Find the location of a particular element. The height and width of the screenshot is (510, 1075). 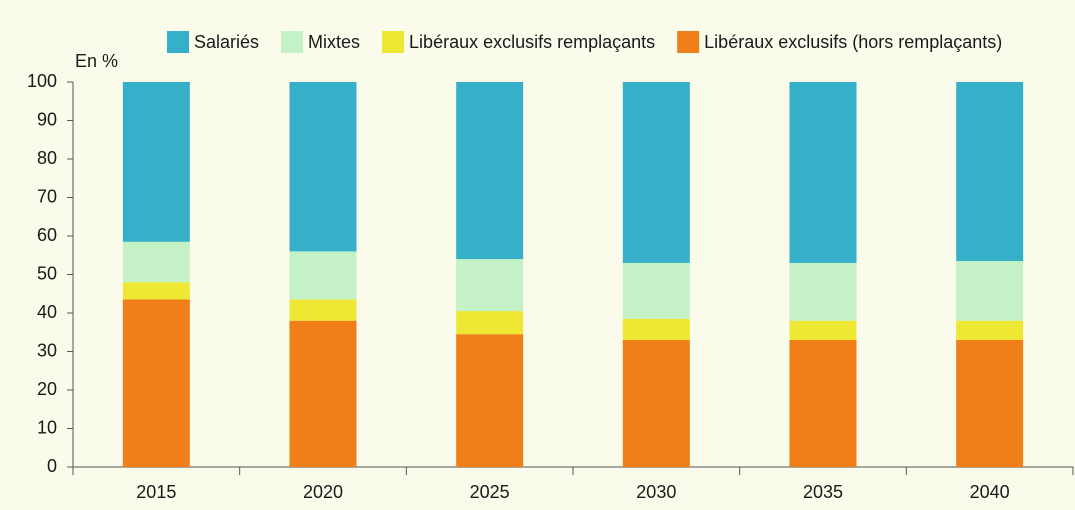

y-tick-label: 20 is located at coordinates (47, 389).